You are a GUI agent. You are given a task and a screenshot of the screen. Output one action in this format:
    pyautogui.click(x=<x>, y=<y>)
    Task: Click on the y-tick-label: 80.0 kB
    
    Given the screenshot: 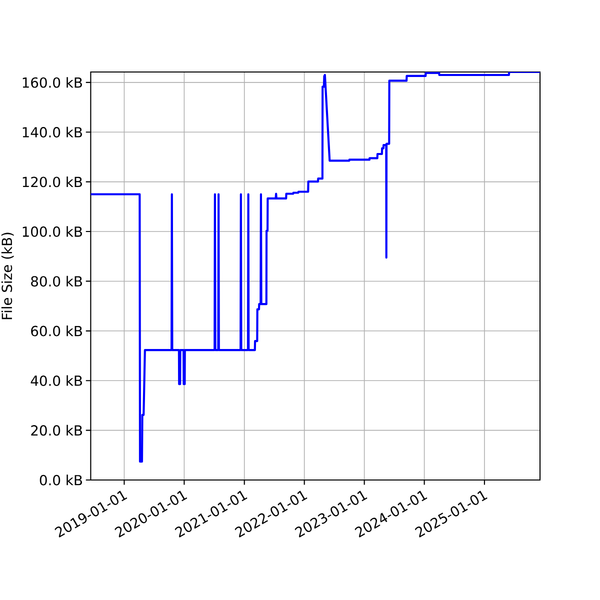 What is the action you would take?
    pyautogui.click(x=56, y=281)
    